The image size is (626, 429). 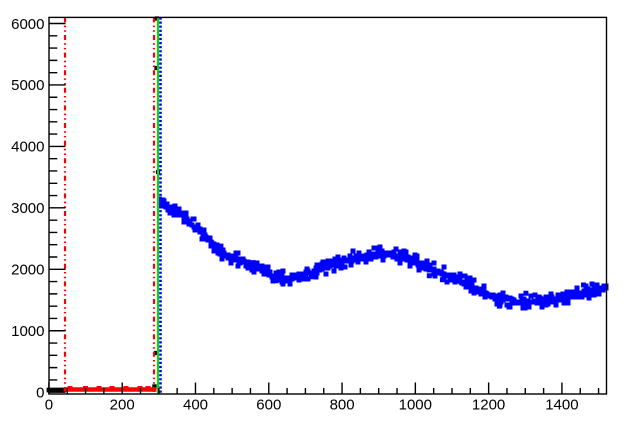 I want to click on svg-text: 1200, so click(x=488, y=405).